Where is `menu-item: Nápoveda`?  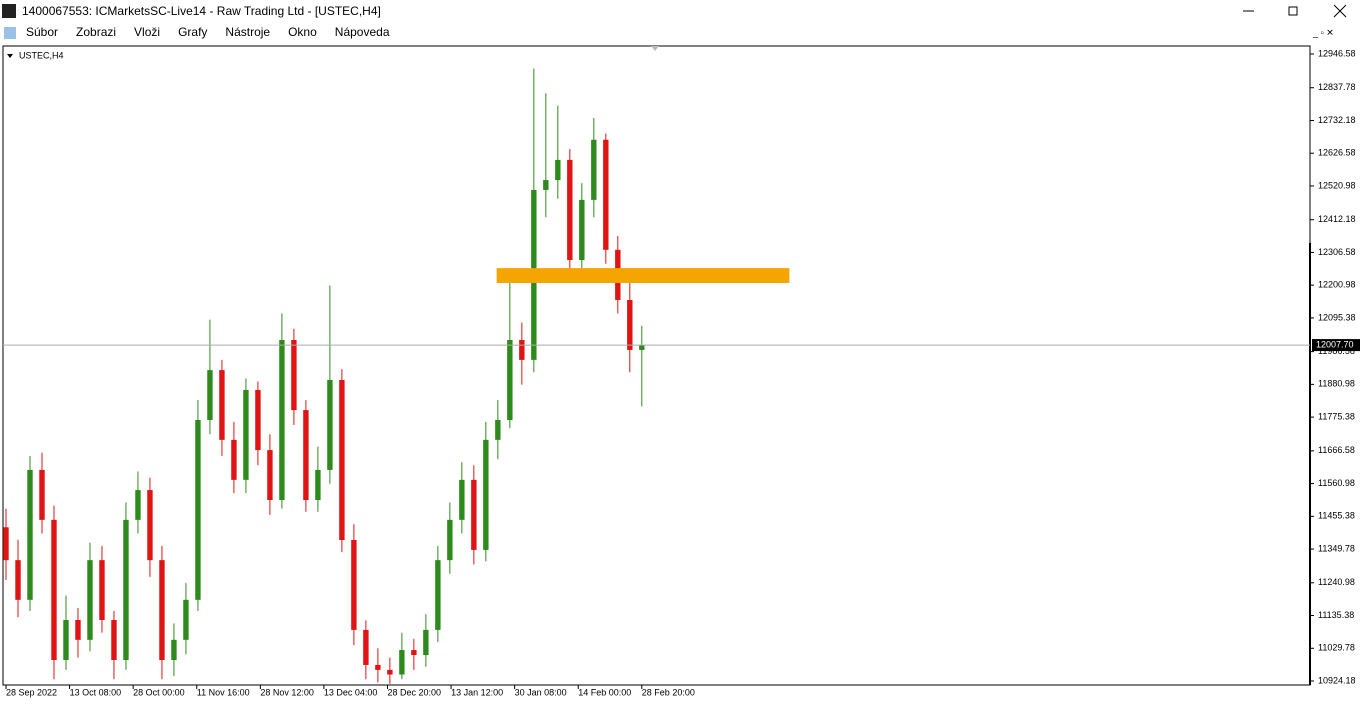
menu-item: Nápoveda is located at coordinates (362, 32).